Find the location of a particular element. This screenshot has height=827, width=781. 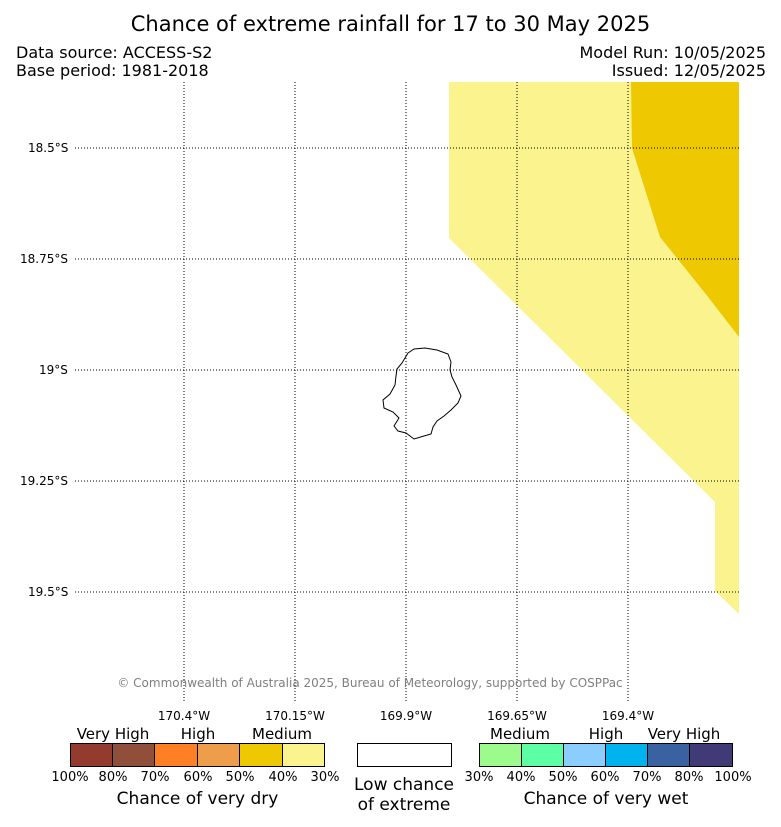

dry-caption: Chance of very dry is located at coordinates (197, 799).